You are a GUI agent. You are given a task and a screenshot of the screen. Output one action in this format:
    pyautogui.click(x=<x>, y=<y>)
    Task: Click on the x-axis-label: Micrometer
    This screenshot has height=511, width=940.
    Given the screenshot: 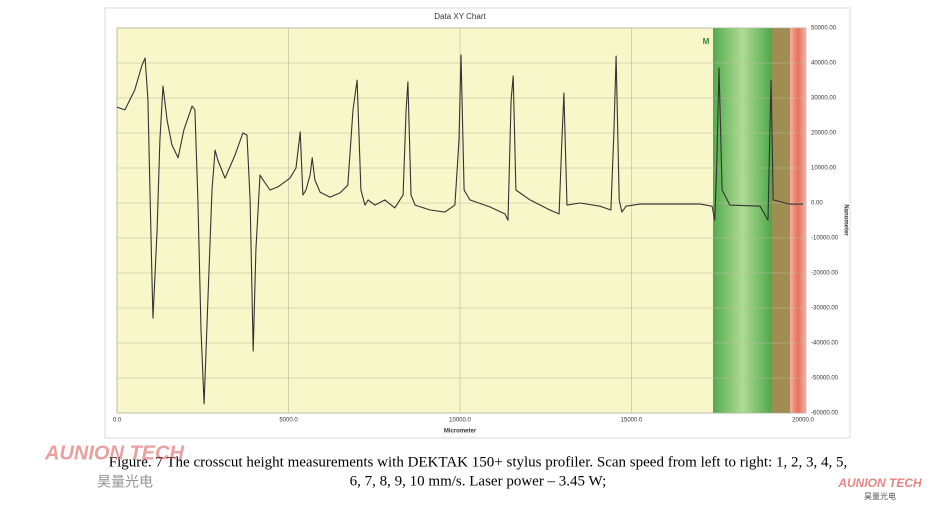 What is the action you would take?
    pyautogui.click(x=460, y=432)
    